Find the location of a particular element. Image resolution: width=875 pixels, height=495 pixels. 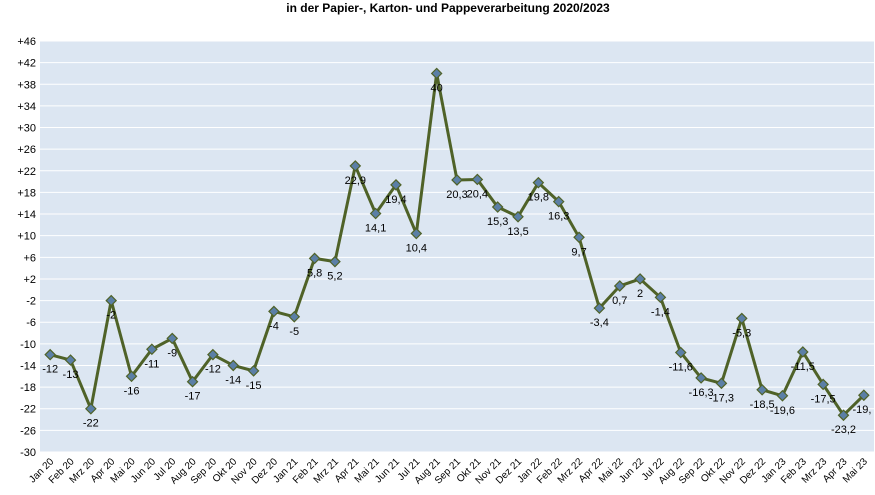

y-tick-label: -14 is located at coordinates (28, 366).